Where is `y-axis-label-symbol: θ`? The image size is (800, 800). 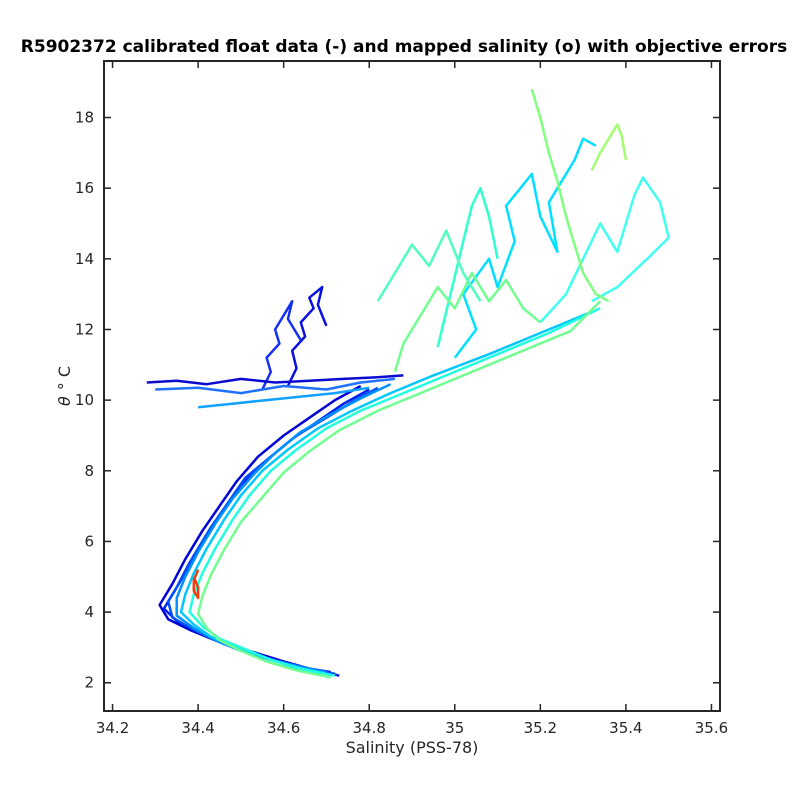
y-axis-label-symbol: θ is located at coordinates (64, 401).